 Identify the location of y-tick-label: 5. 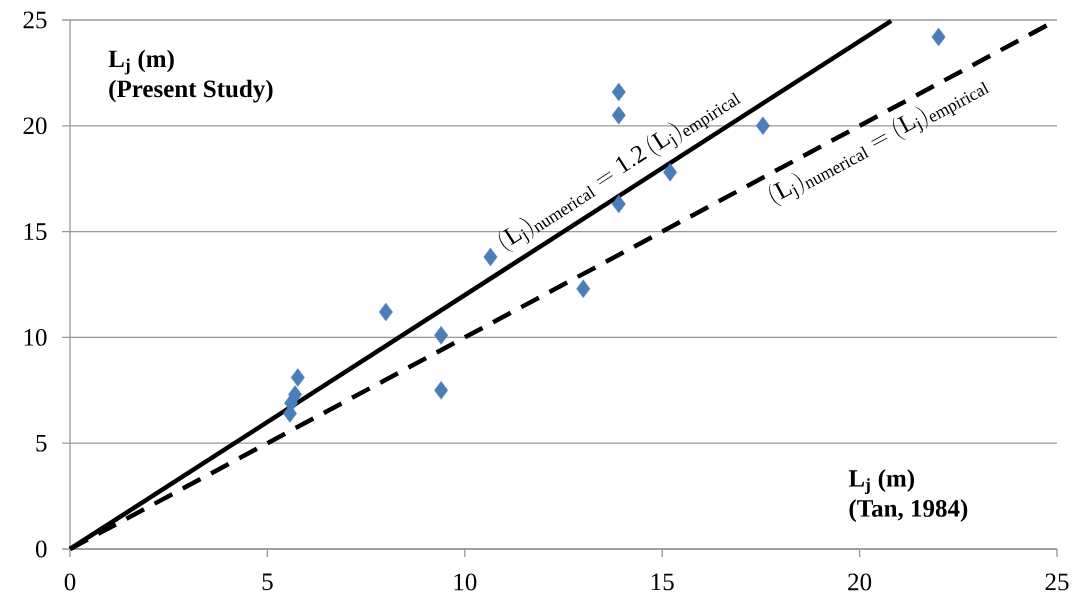
(41, 443).